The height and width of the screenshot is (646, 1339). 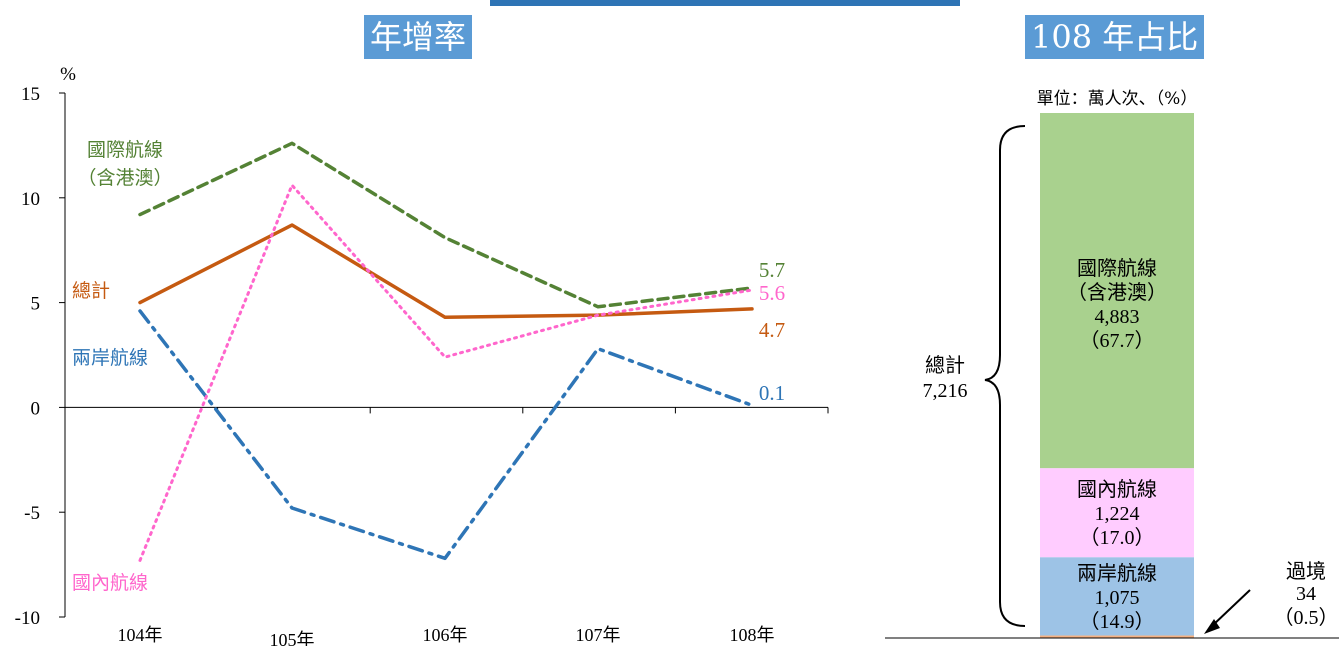 I want to click on segment-label: （含港澳）, so click(x=1117, y=292).